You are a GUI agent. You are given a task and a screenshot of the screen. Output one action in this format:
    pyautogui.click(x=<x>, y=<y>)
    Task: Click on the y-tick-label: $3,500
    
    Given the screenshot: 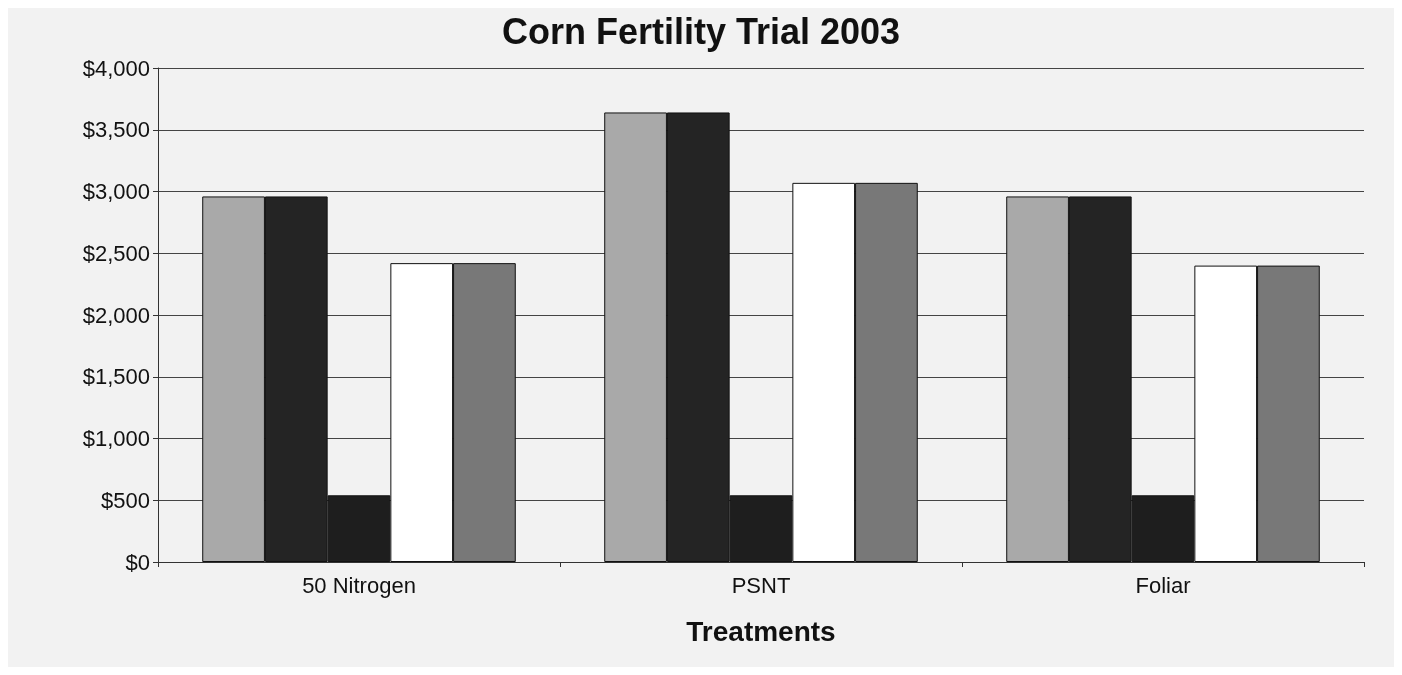 What is the action you would take?
    pyautogui.click(x=116, y=130)
    